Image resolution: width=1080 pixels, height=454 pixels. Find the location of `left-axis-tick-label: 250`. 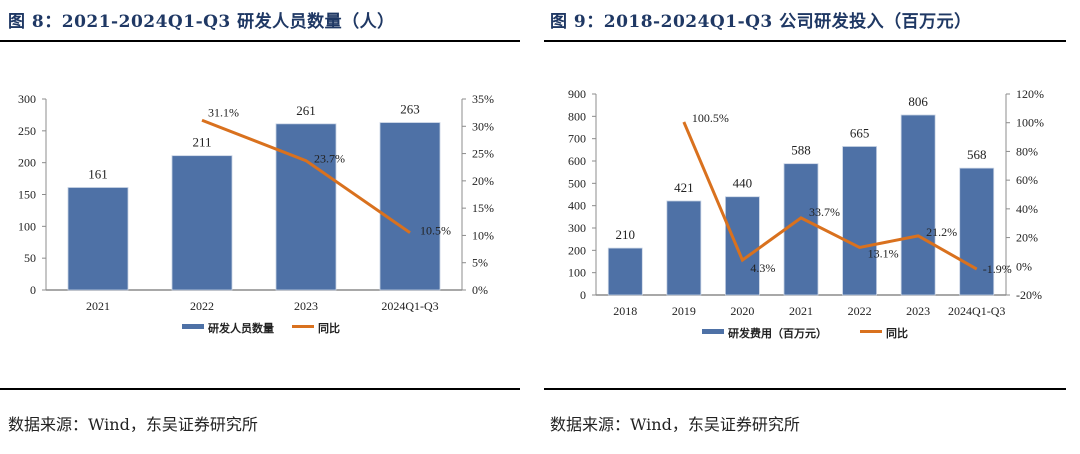

left-axis-tick-label: 250 is located at coordinates (27, 131).